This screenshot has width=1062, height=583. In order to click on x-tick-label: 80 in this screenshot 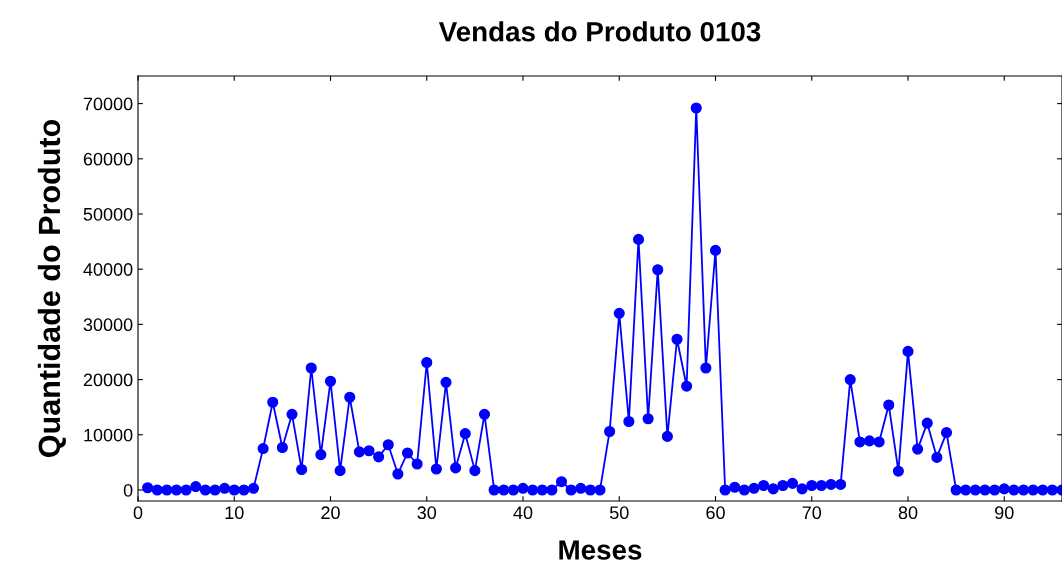, I will do `click(908, 513)`.